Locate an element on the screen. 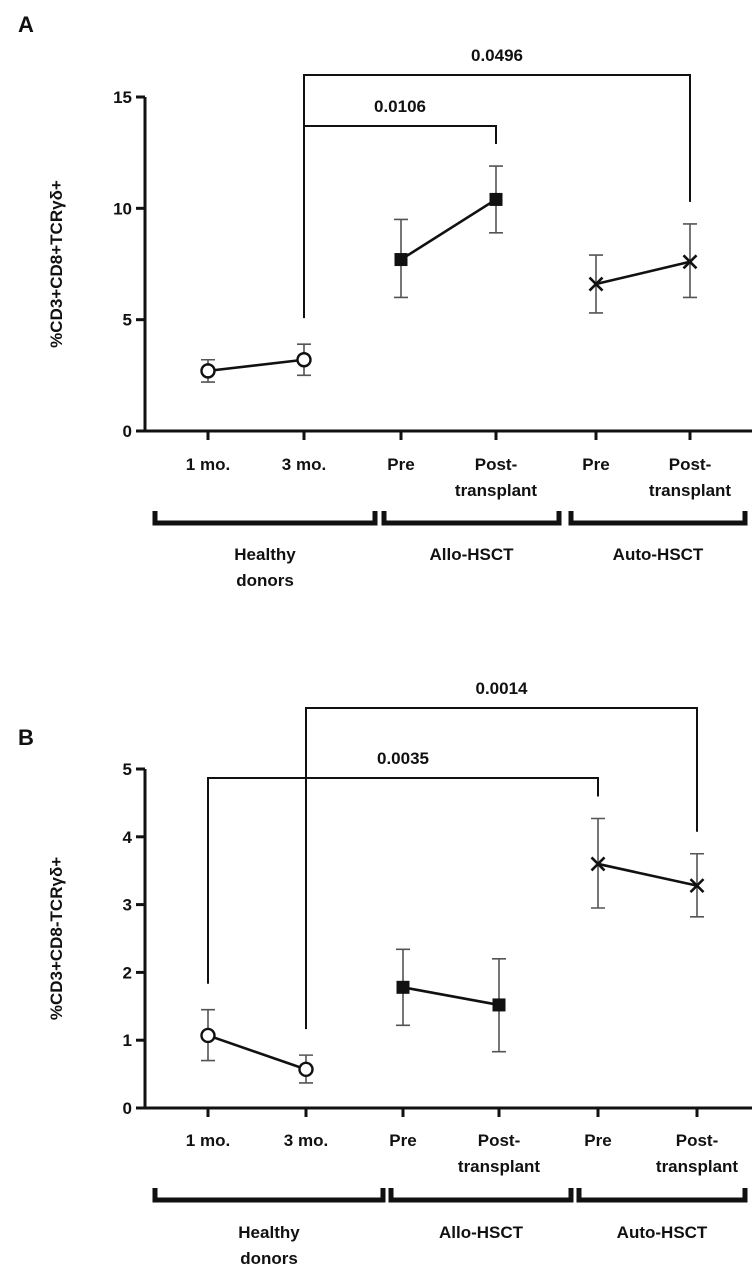 The width and height of the screenshot is (755, 1270). p-value-label: 0.0496 is located at coordinates (497, 55).